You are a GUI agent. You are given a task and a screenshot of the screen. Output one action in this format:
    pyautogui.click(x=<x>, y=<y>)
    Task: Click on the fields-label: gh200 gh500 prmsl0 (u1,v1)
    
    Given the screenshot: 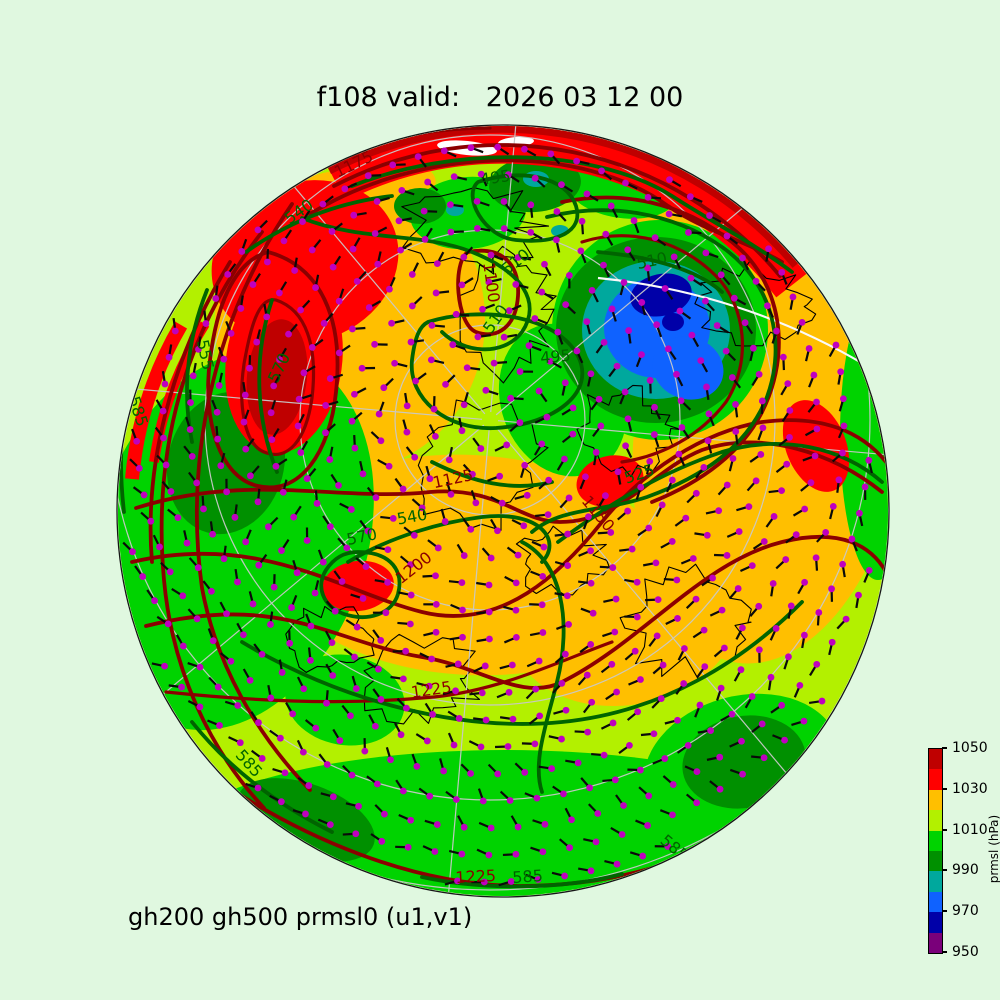 What is the action you would take?
    pyautogui.click(x=300, y=917)
    